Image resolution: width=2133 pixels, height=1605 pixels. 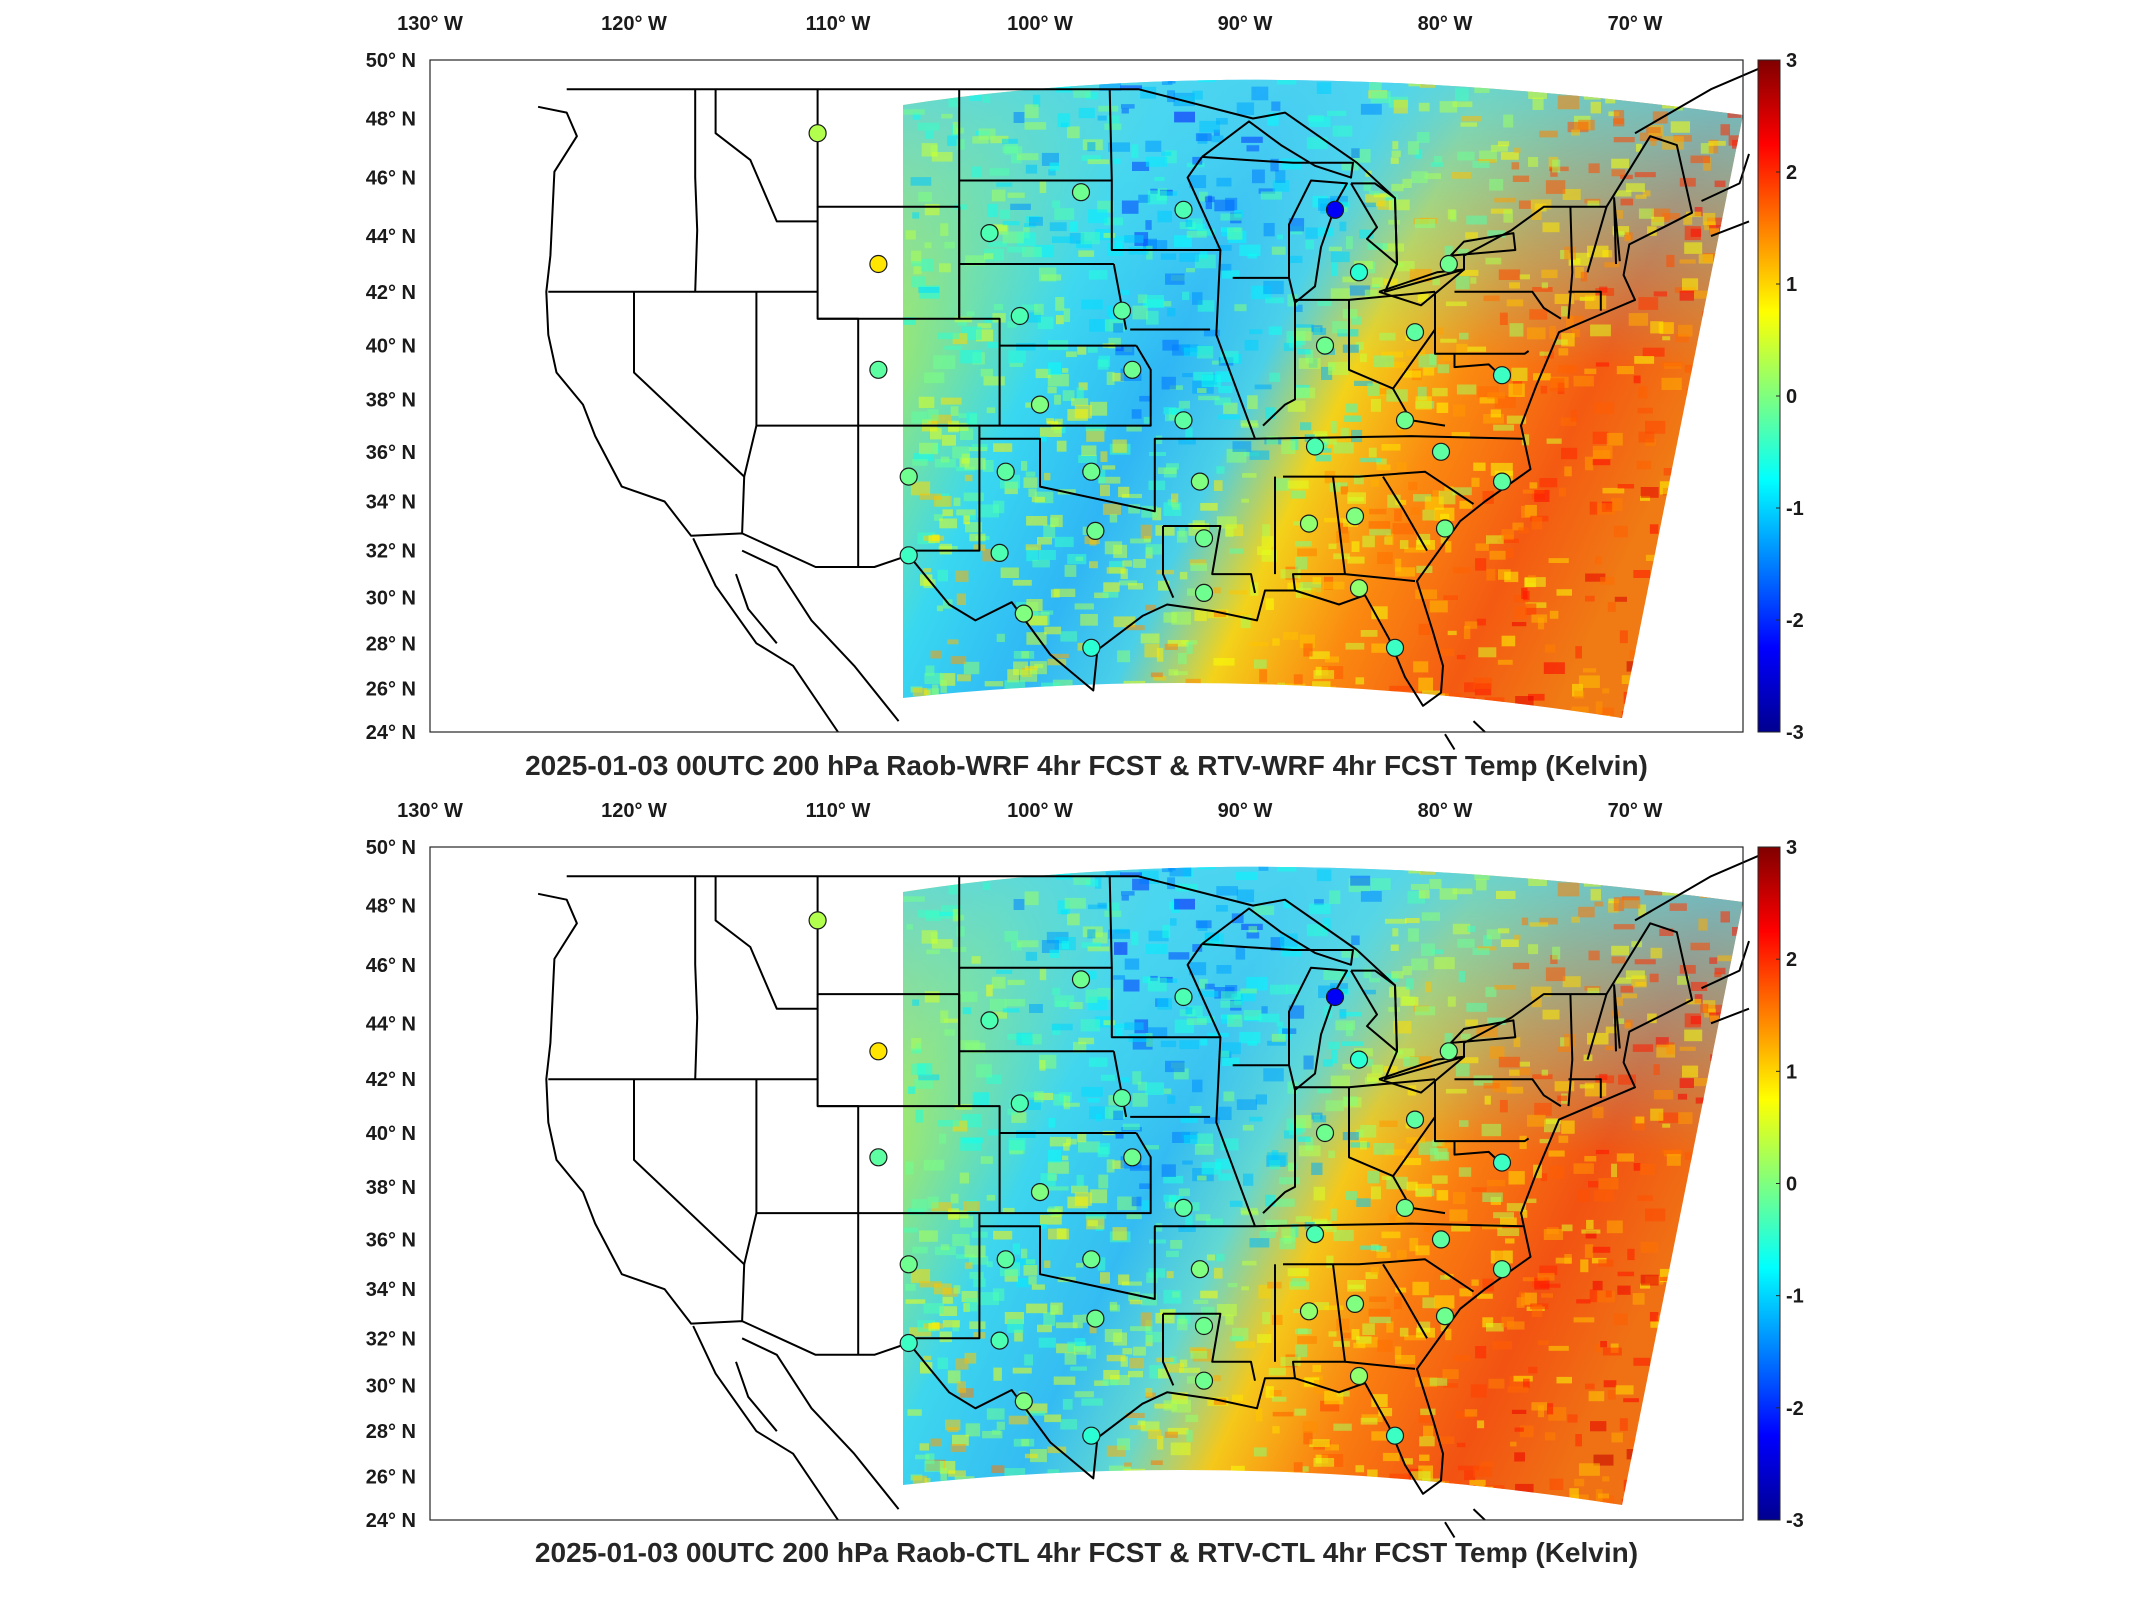 I want to click on y-tick-label: 36° N, so click(x=391, y=453).